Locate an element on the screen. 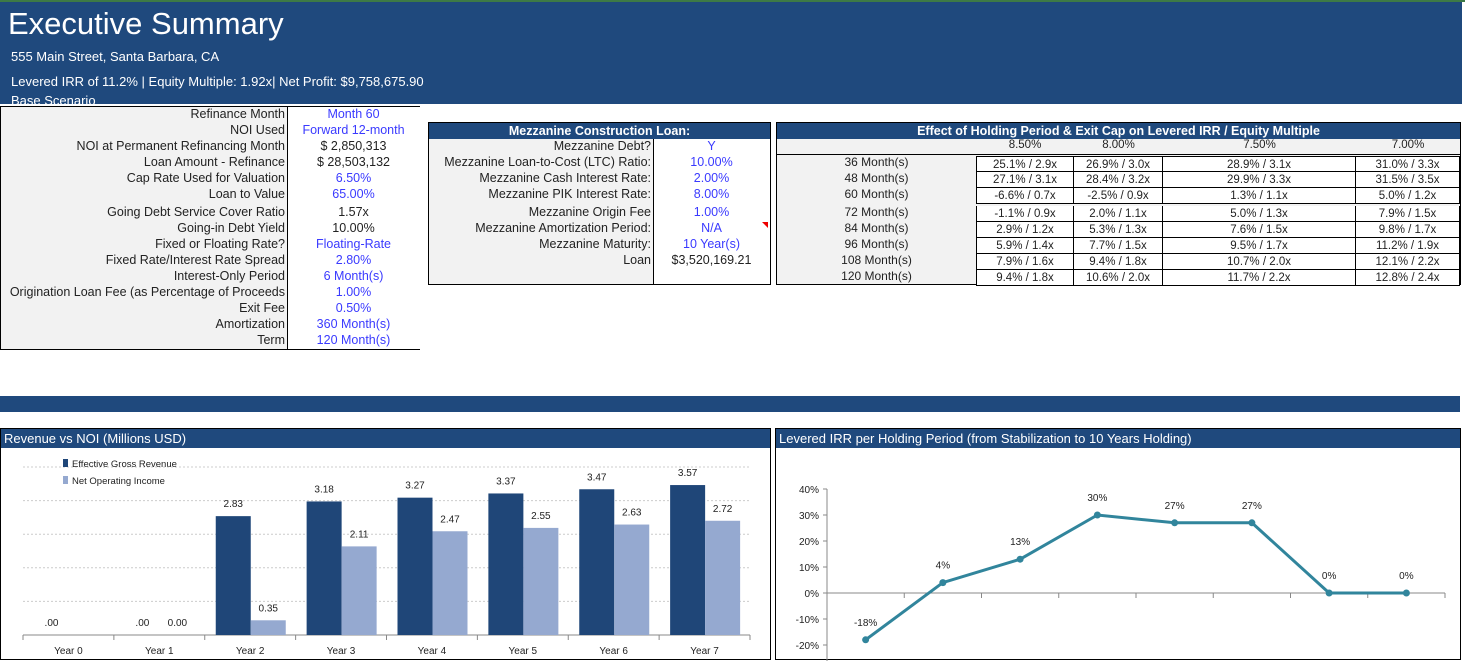 The height and width of the screenshot is (661, 1465). holding-period-label: 60 Month(s) is located at coordinates (876, 194).